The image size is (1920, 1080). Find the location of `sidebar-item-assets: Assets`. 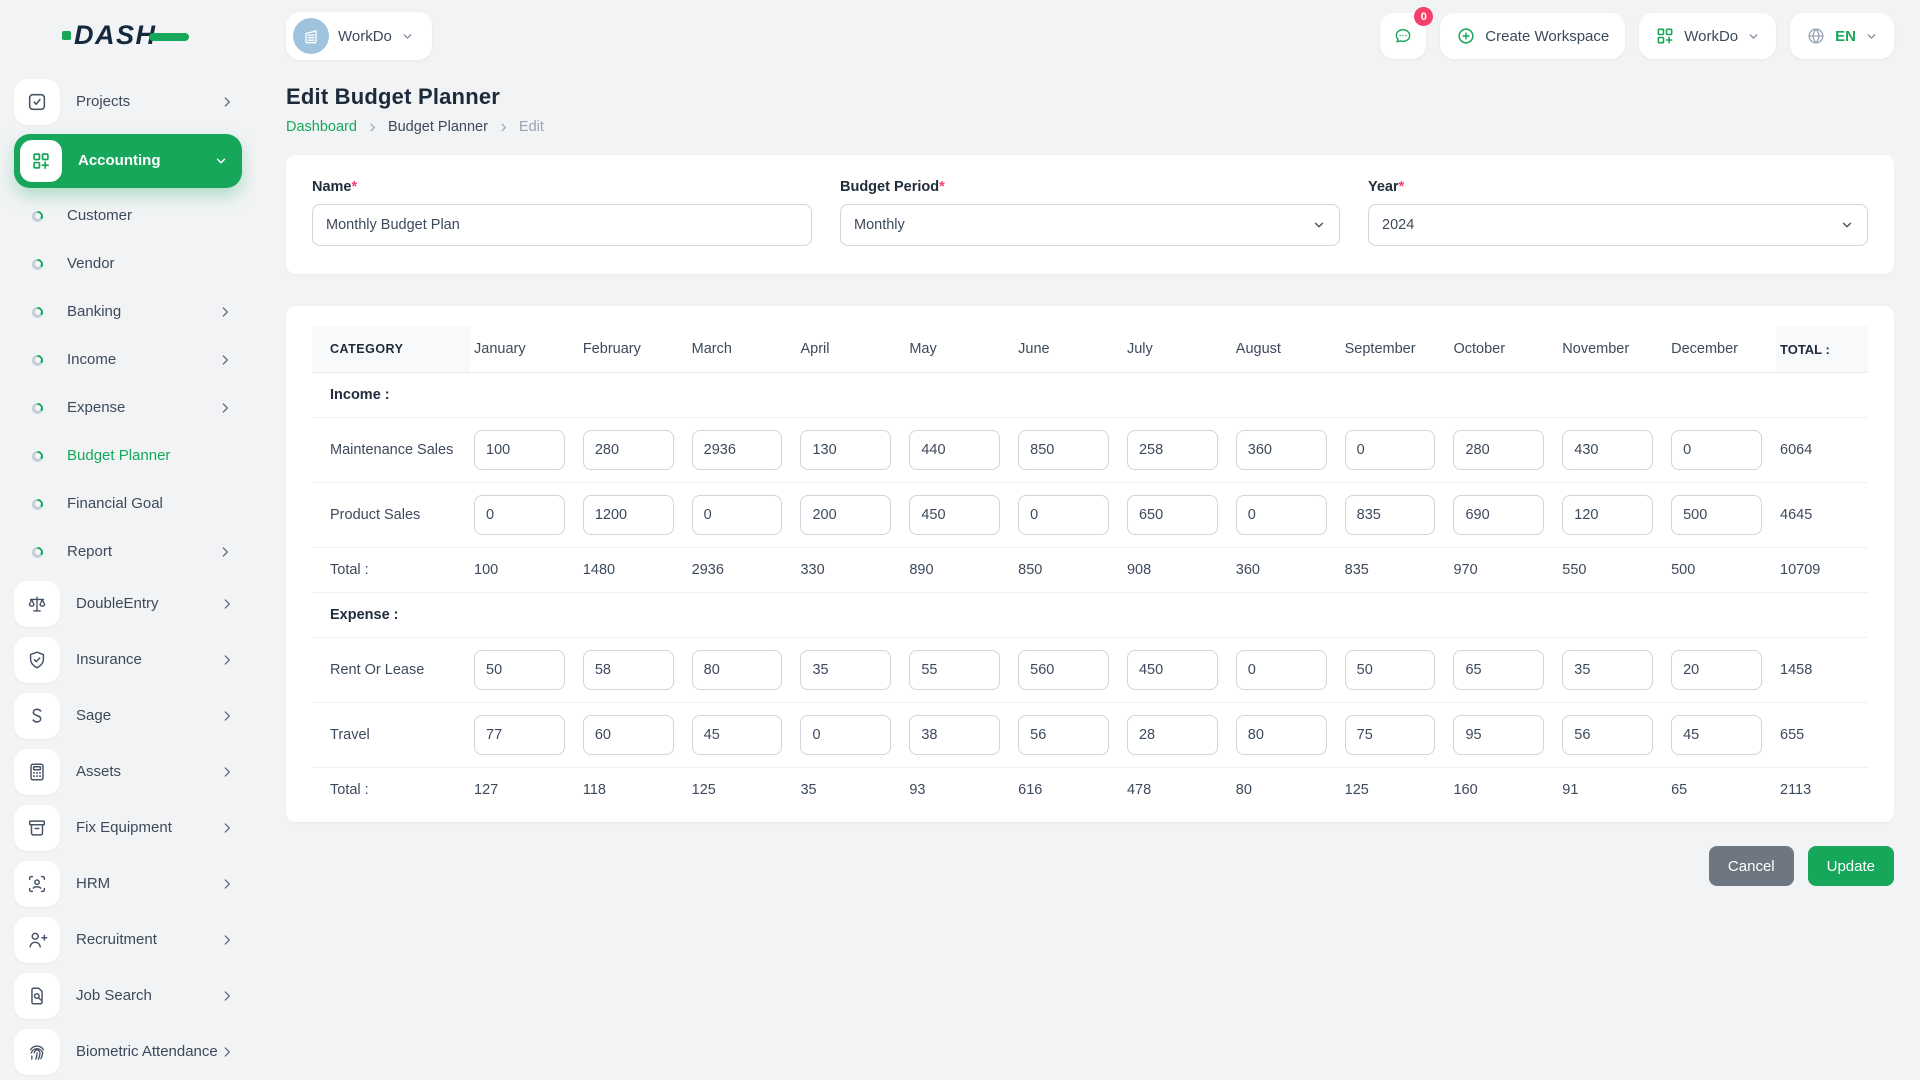

sidebar-item-assets: Assets is located at coordinates (128, 772).